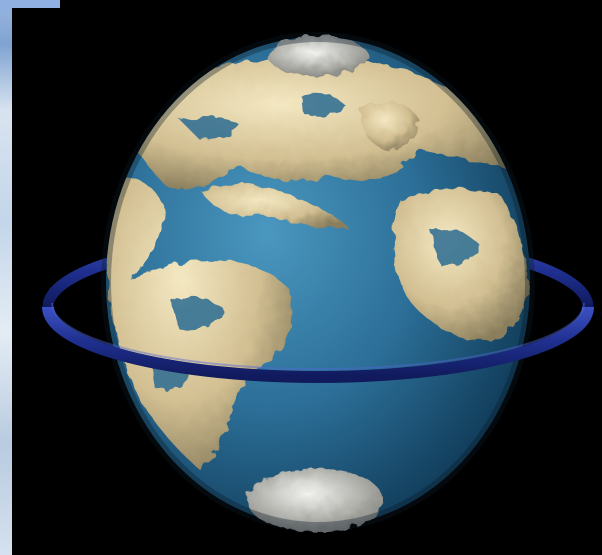  I want to click on north-ice-cap, so click(318, 56).